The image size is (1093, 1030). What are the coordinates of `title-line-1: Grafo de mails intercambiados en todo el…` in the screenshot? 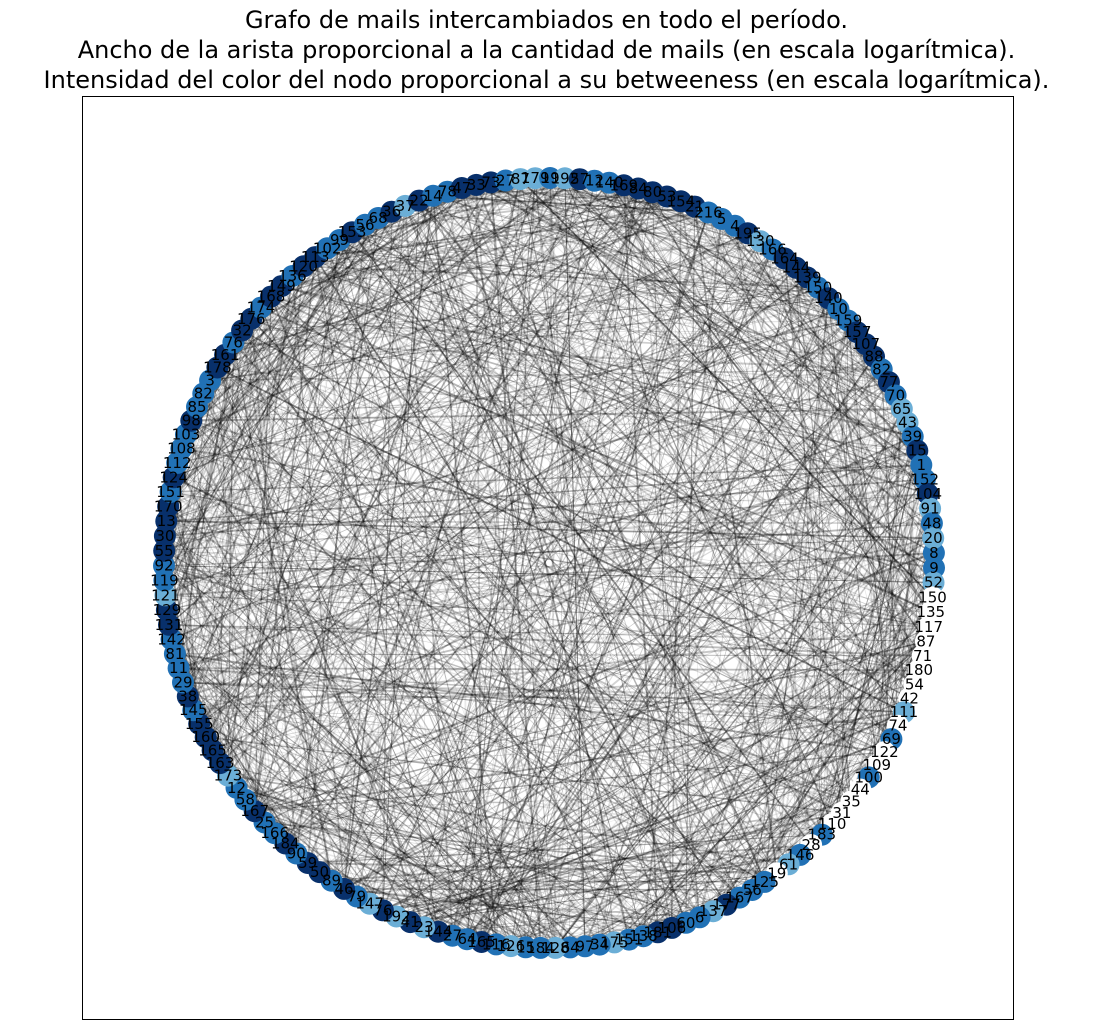 It's located at (546, 20).